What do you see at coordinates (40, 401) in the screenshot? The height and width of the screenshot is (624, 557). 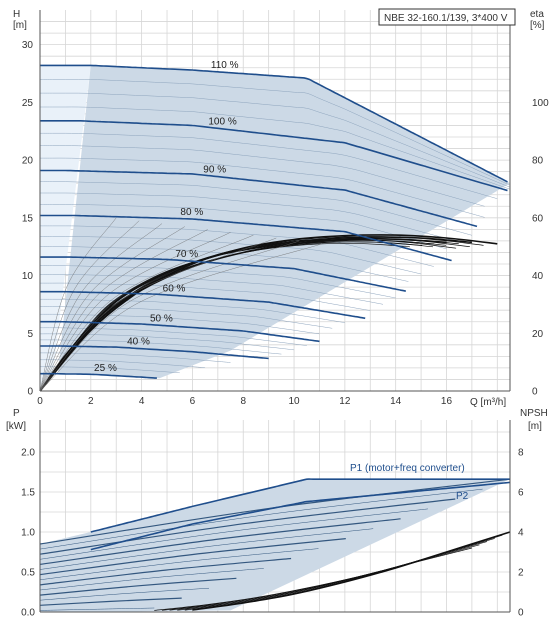 I see `x-tick-label: 0` at bounding box center [40, 401].